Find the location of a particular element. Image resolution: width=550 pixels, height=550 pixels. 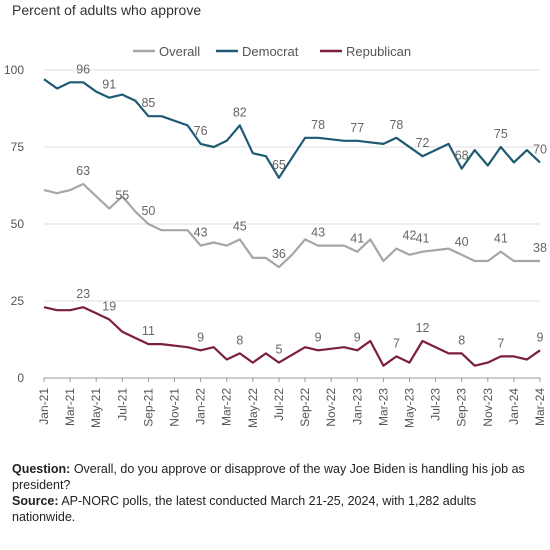

data-label-republican: 12 is located at coordinates (423, 328).